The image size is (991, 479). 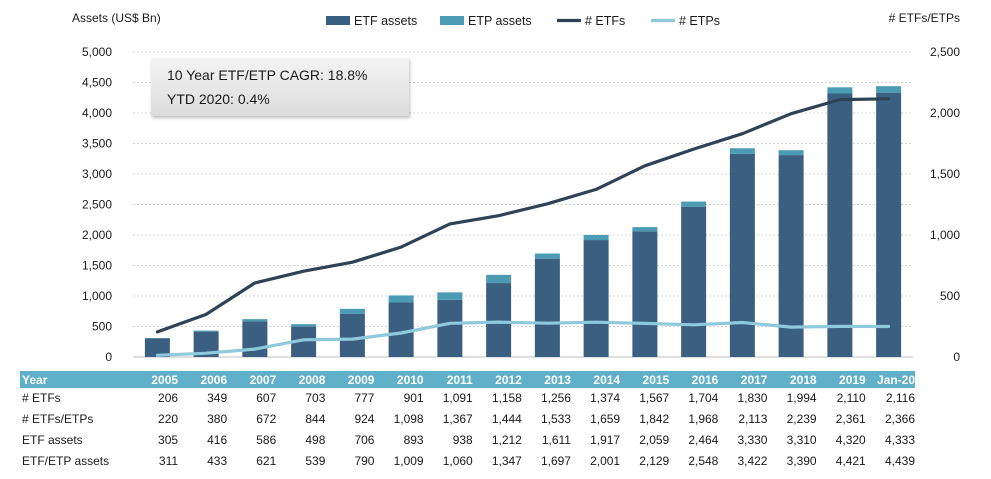 I want to click on y-axis-right-ticks: 0 500 1,000 1,500 2,000 2,500, so click(x=945, y=204).